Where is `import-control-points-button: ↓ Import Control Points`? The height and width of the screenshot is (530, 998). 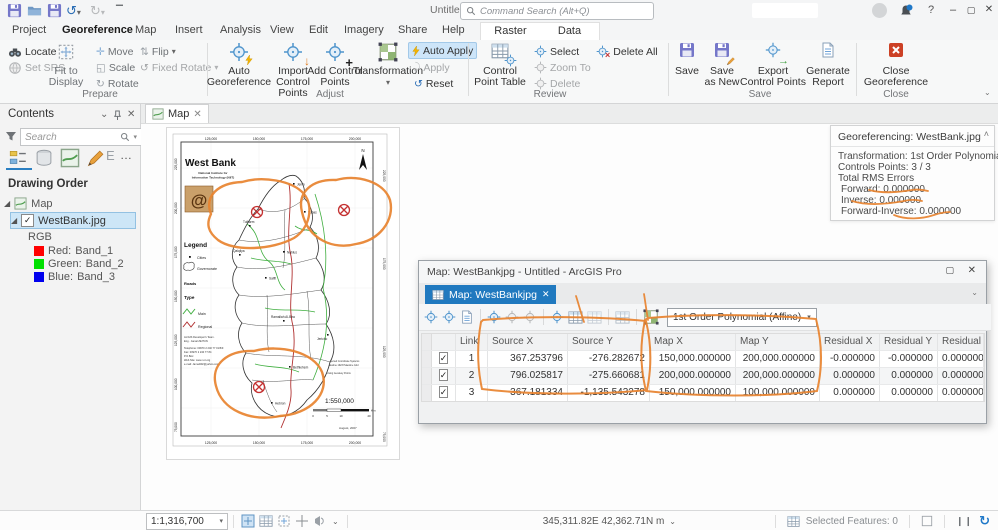
import-control-points-button: ↓ Import Control Points is located at coordinates (293, 70).